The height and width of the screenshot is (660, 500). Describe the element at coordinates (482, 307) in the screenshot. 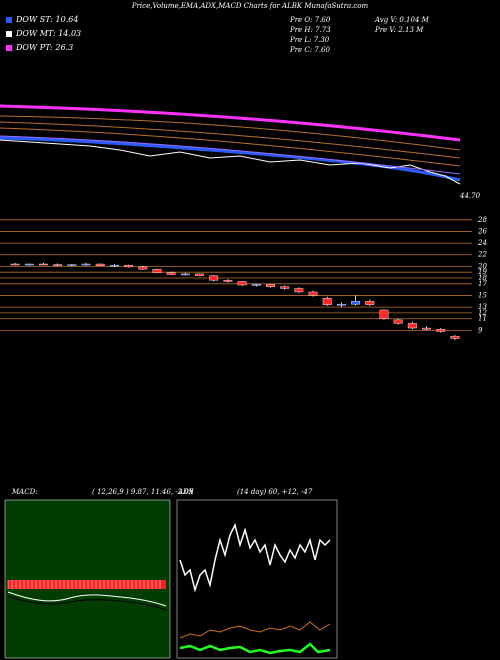

I see `y-tick-label: 13` at that location.